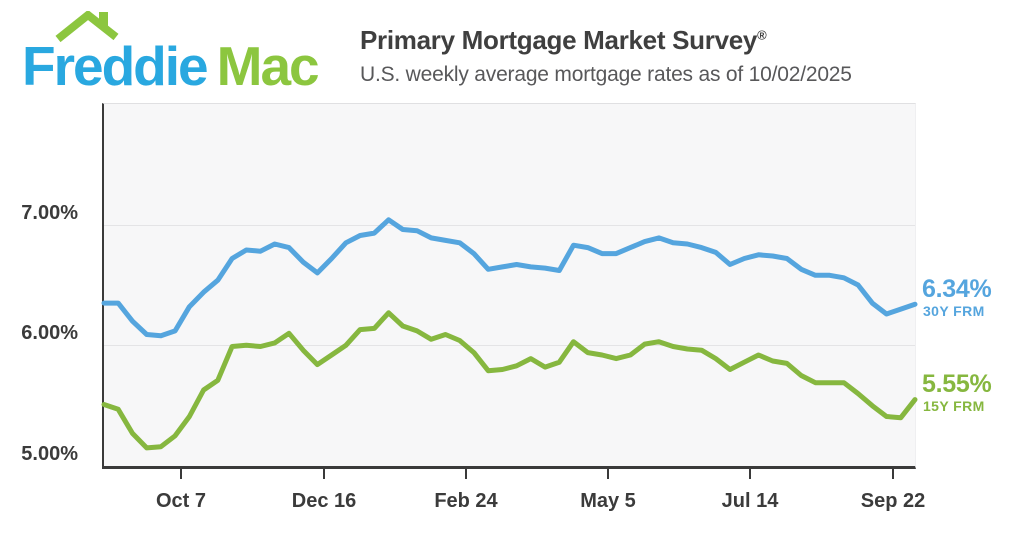 The image size is (1024, 538). I want to click on gridline-7.00%, so click(509, 225).